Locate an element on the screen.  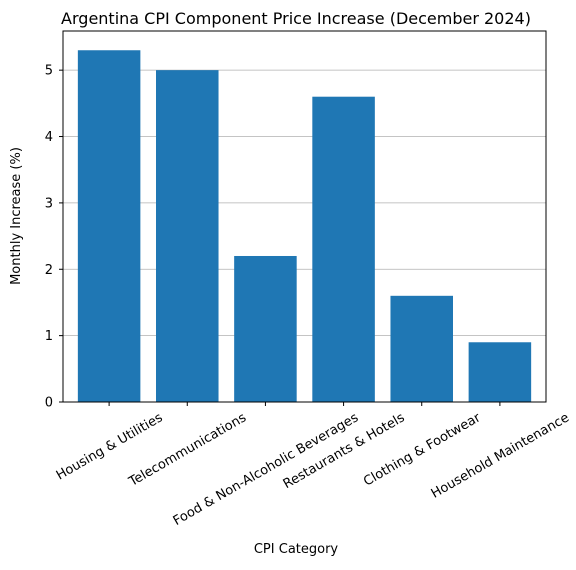
y-tick-label: 3 is located at coordinates (49, 203).